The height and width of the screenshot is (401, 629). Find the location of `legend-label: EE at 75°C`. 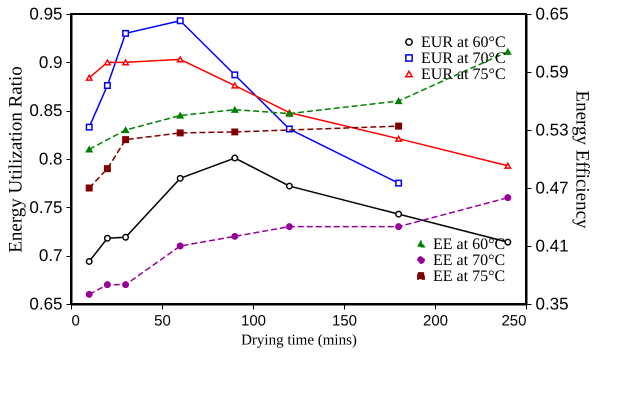

legend-label: EE at 75°C is located at coordinates (469, 276).